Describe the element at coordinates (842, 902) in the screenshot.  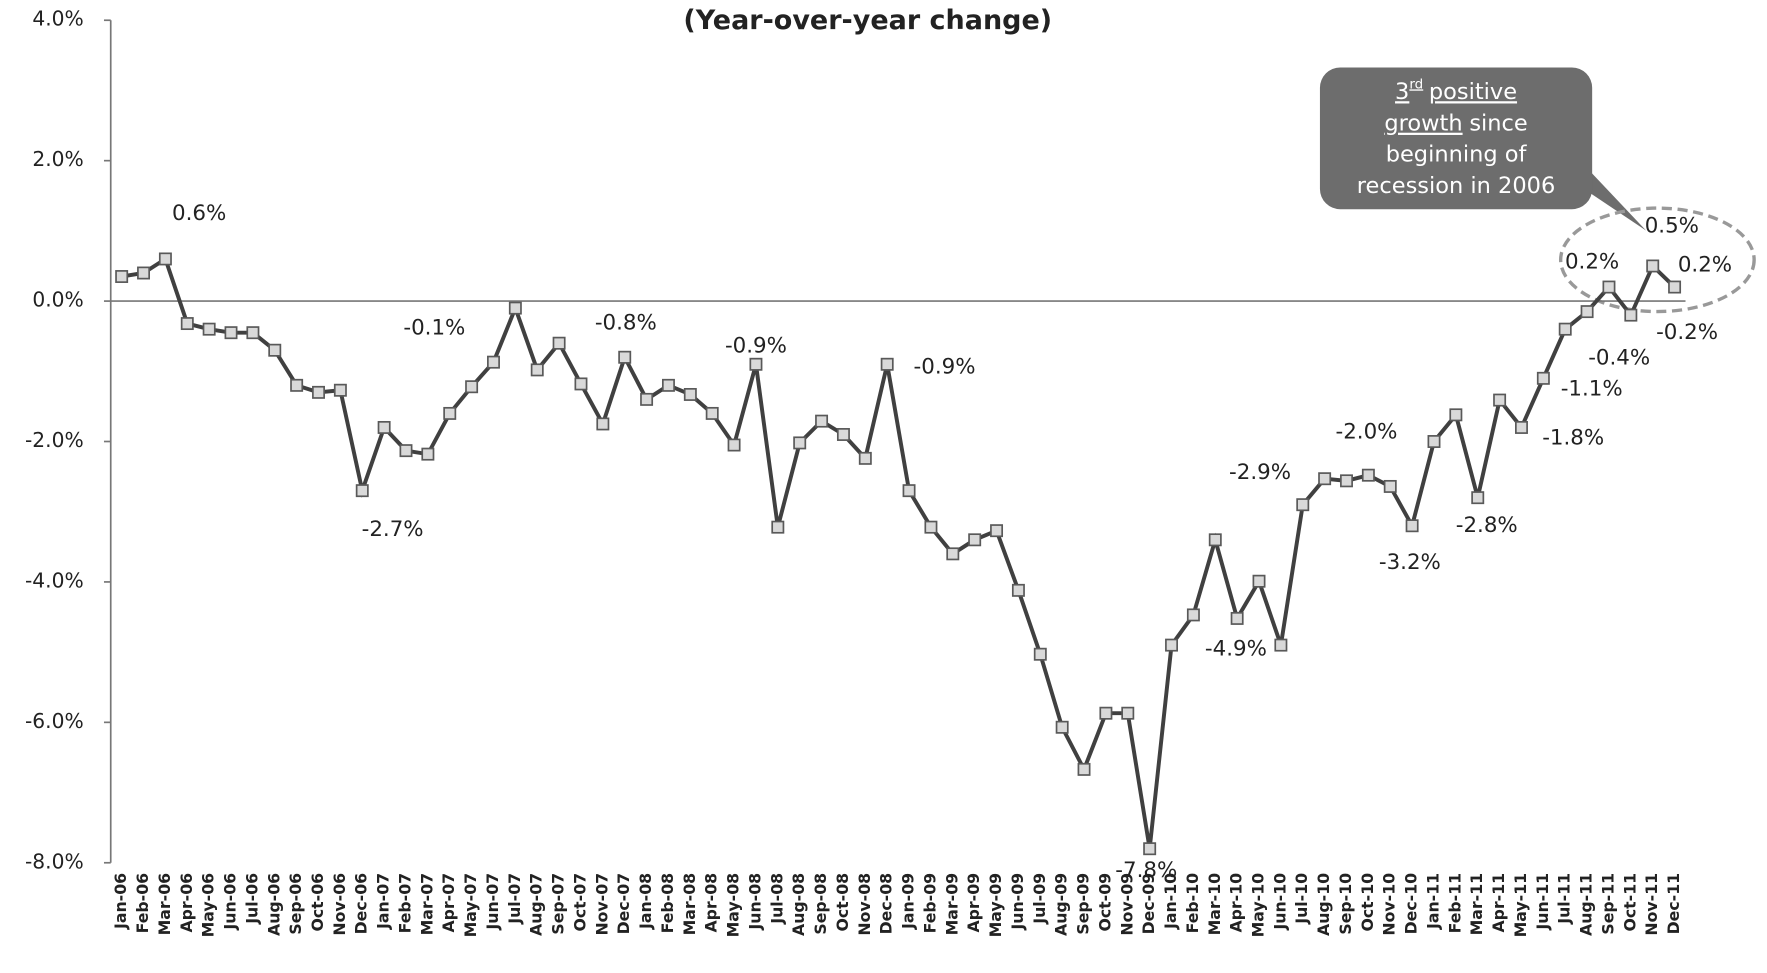
I see `x-tick-label: Oct-08` at that location.